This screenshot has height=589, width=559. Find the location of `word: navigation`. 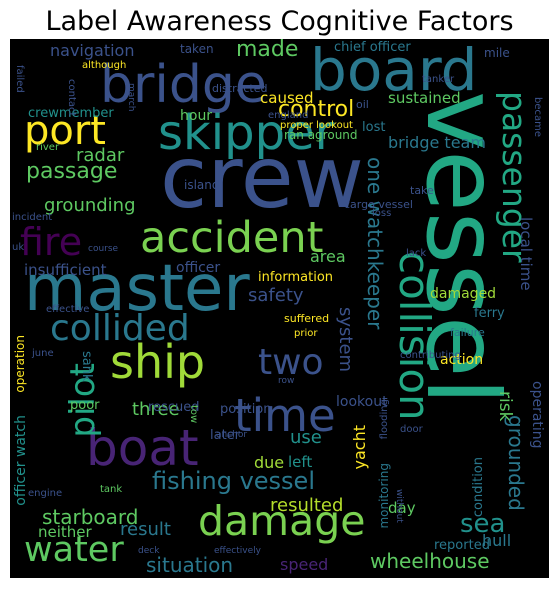

word: navigation is located at coordinates (92, 50).